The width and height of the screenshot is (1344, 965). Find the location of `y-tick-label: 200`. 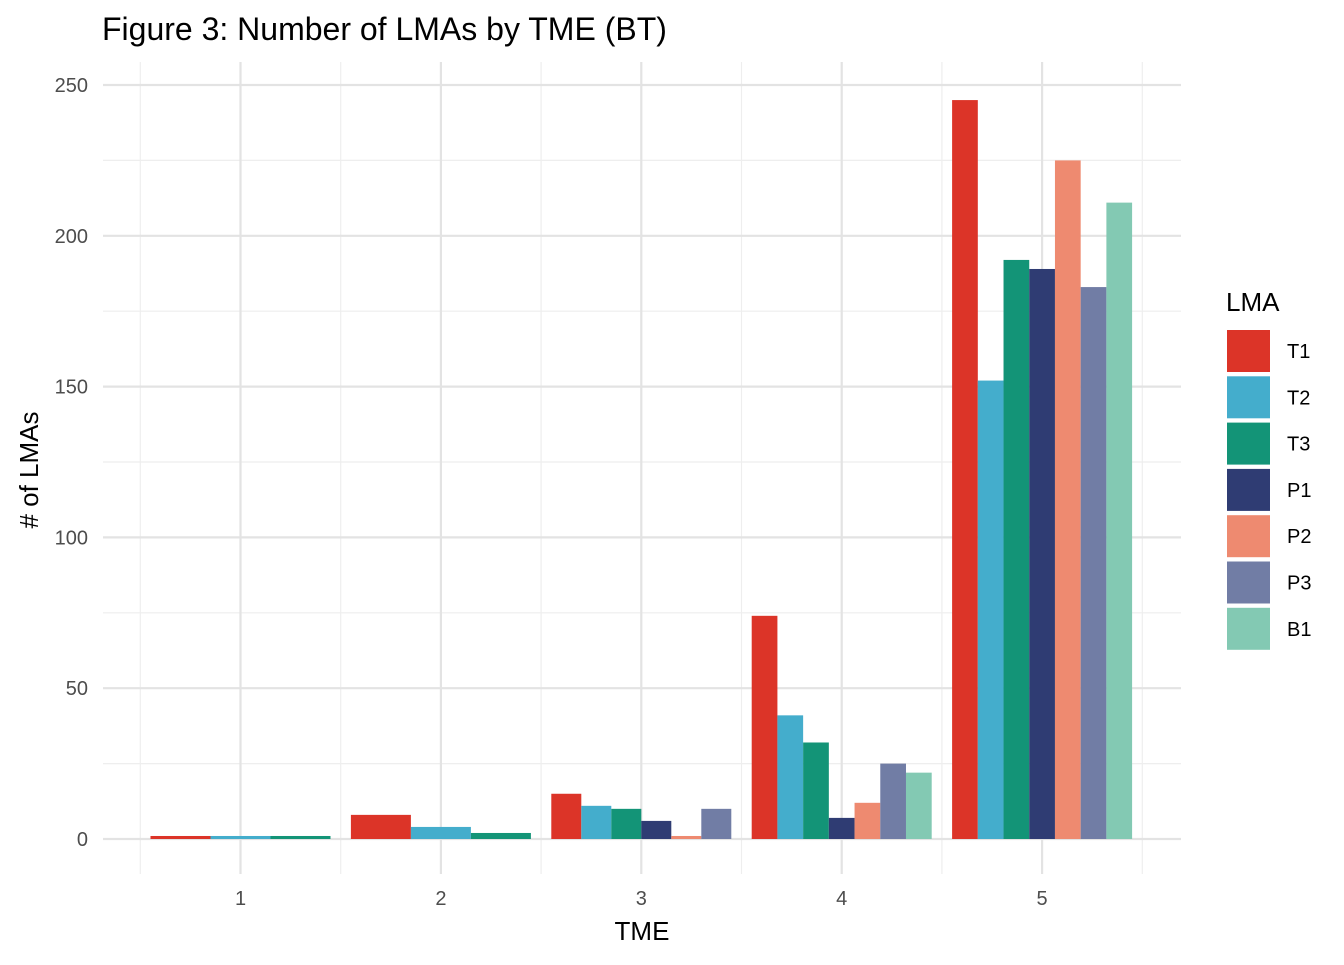

y-tick-label: 200 is located at coordinates (71, 237).